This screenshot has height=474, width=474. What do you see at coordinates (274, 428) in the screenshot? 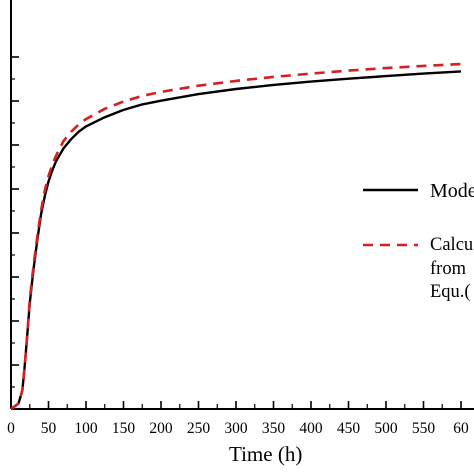
I see `x-tick-label: 350` at bounding box center [274, 428].